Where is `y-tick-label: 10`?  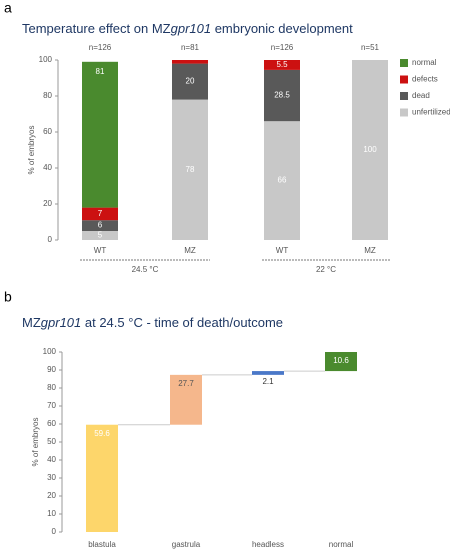
y-tick-label: 10 is located at coordinates (51, 513).